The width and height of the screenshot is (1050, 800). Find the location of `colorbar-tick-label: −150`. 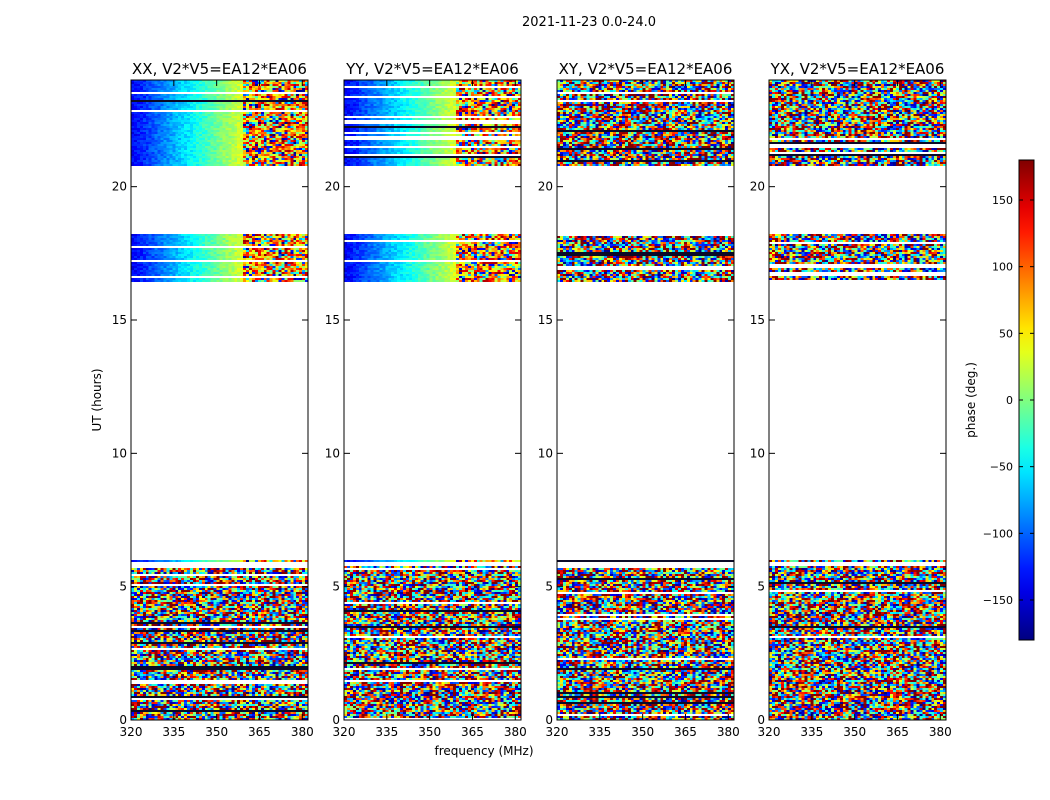

colorbar-tick-label: −150 is located at coordinates (998, 600).